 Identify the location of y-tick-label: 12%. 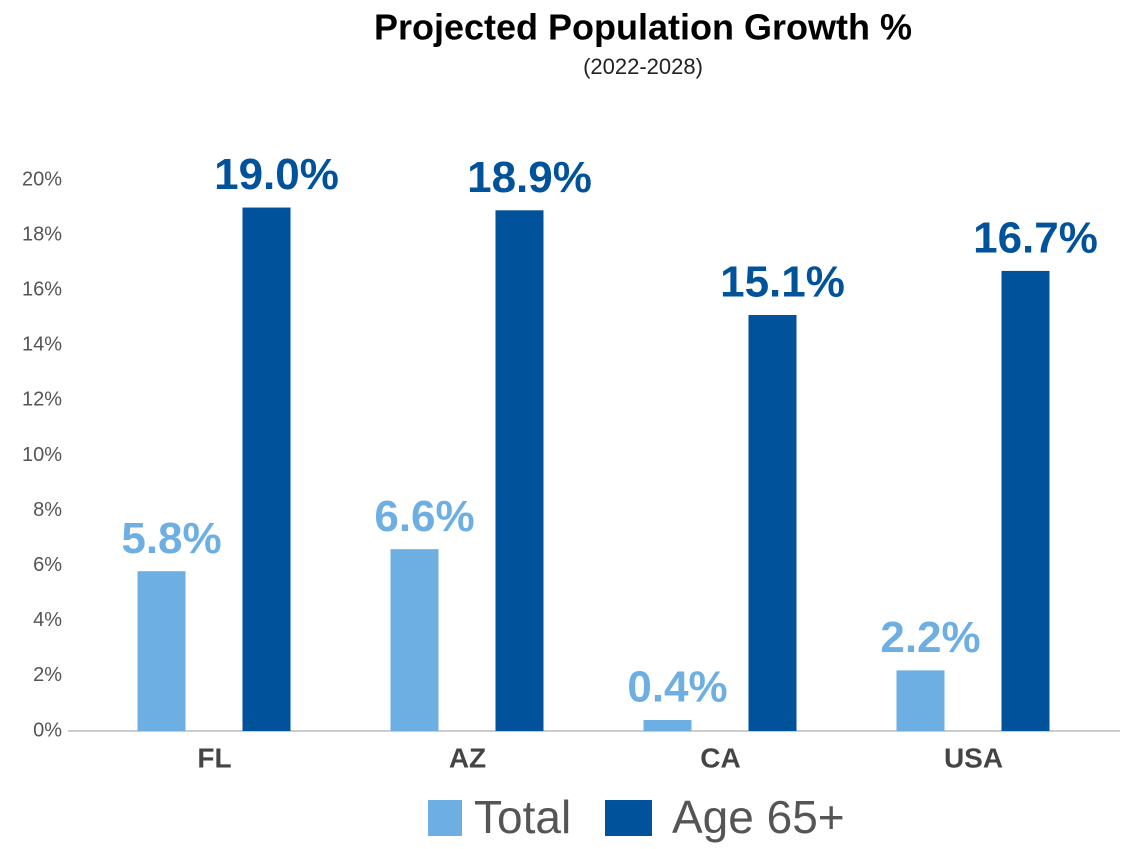
(42, 400).